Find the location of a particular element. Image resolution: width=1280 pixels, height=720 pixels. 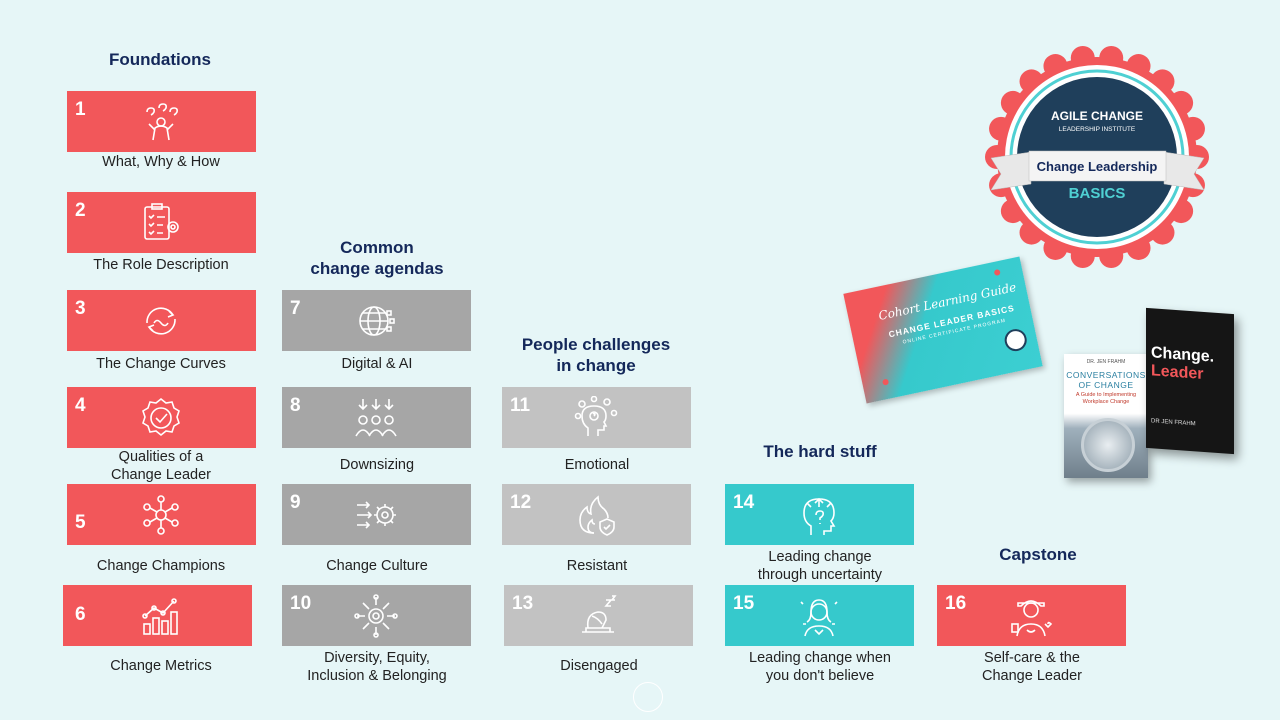

module-number: 9 is located at coordinates (295, 502).